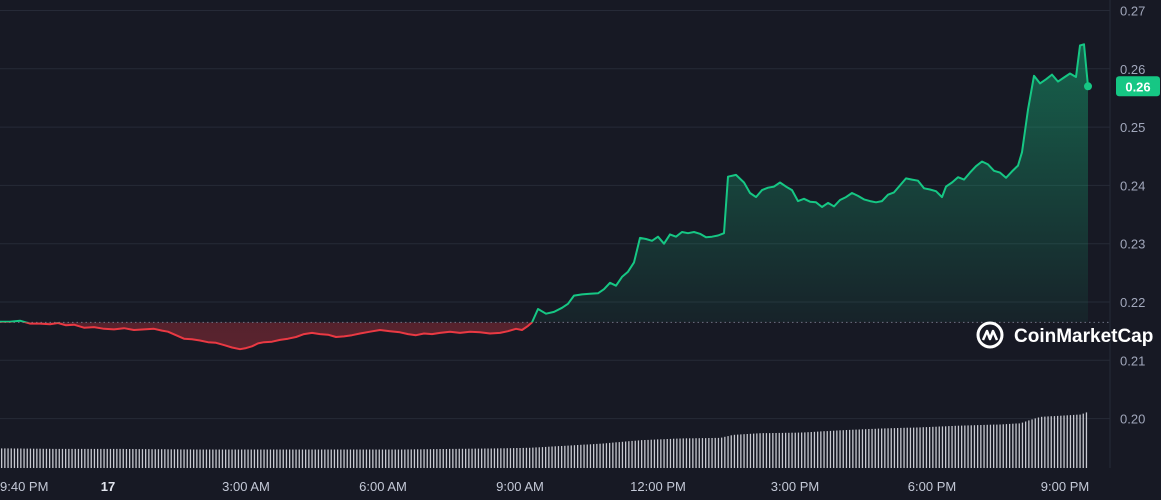  I want to click on x-tick-label: 12:00 PM, so click(658, 486).